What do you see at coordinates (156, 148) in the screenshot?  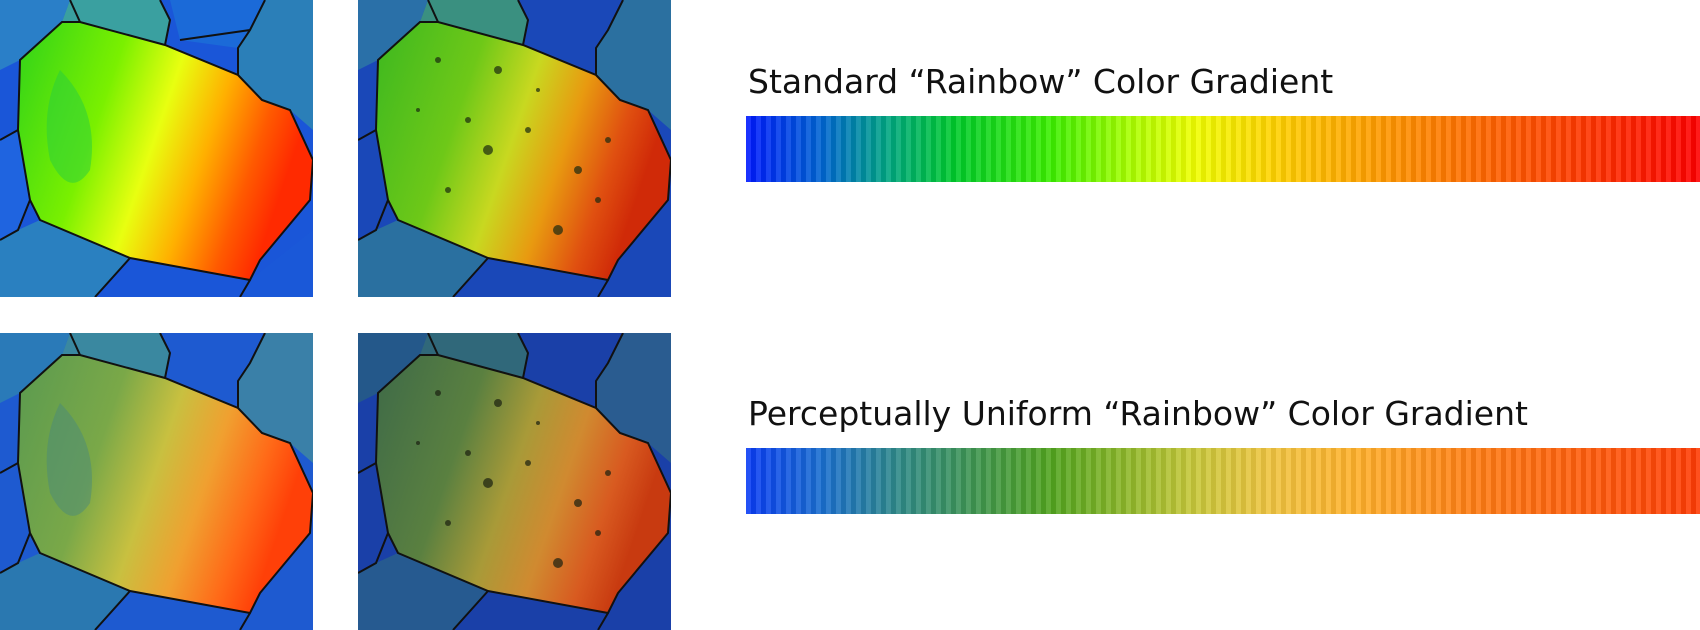 I see `grain-map-standard` at bounding box center [156, 148].